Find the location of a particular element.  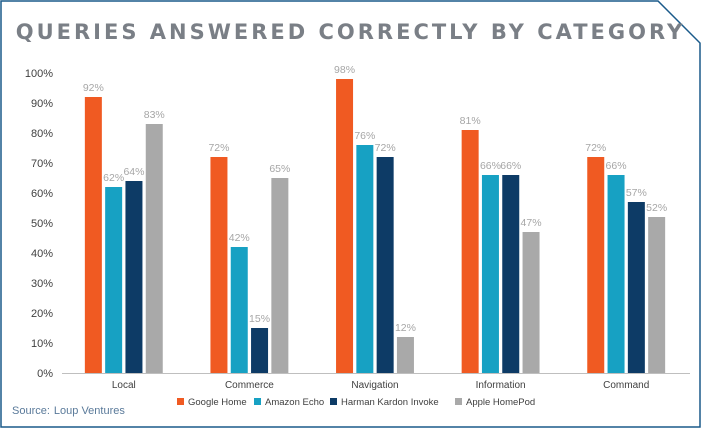

y-tick-label: 70% is located at coordinates (42, 164).